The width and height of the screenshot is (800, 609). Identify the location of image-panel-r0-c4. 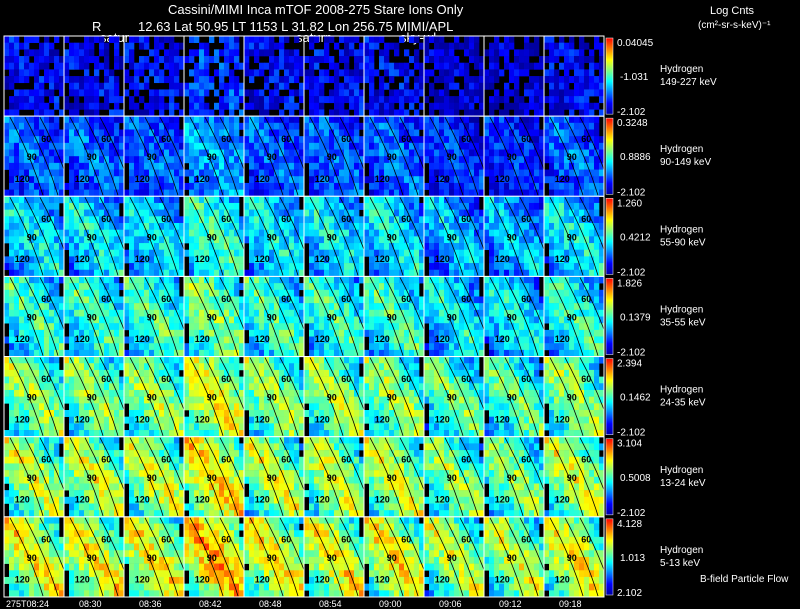
(274, 76).